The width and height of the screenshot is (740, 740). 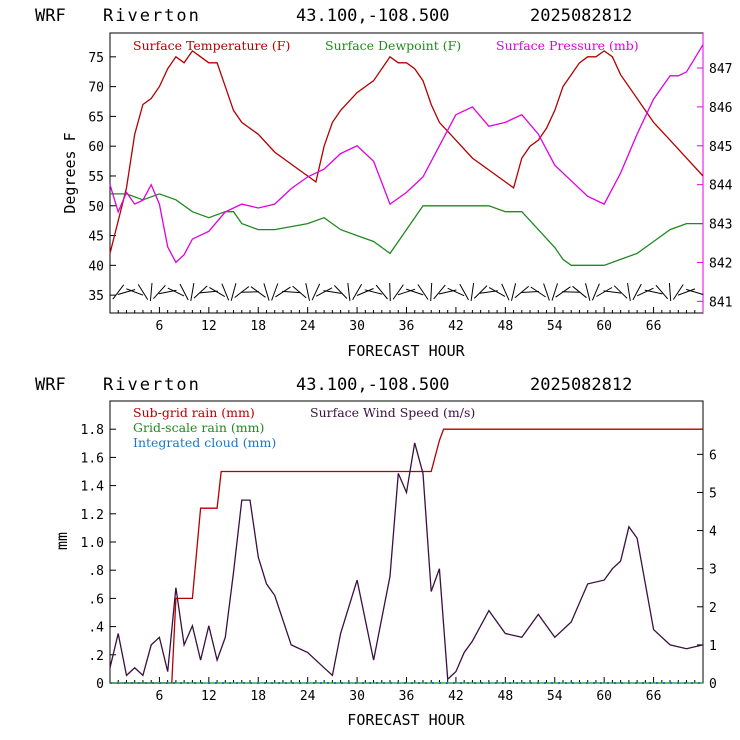 What do you see at coordinates (96, 296) in the screenshot?
I see `y-tick-label: 35` at bounding box center [96, 296].